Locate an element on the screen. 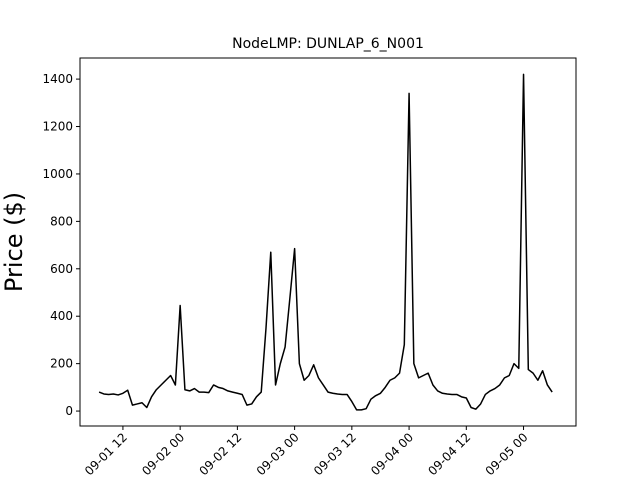 The width and height of the screenshot is (640, 480). y-tick-label: 600 is located at coordinates (61, 269).